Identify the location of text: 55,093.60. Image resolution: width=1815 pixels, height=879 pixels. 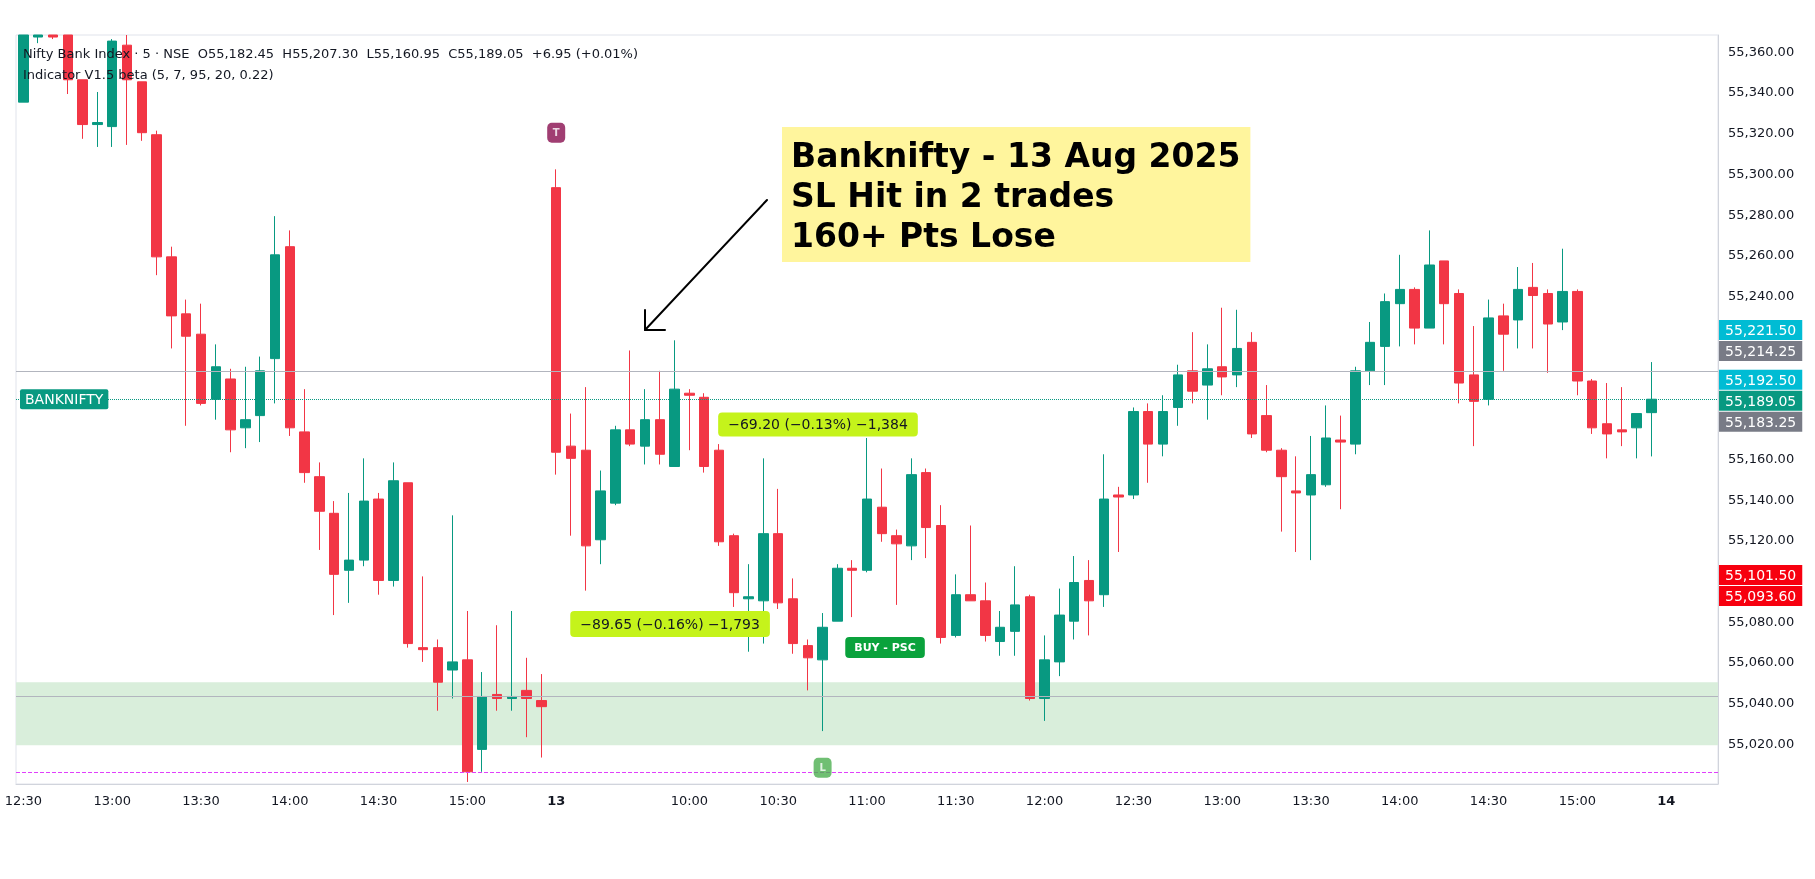
(1761, 595).